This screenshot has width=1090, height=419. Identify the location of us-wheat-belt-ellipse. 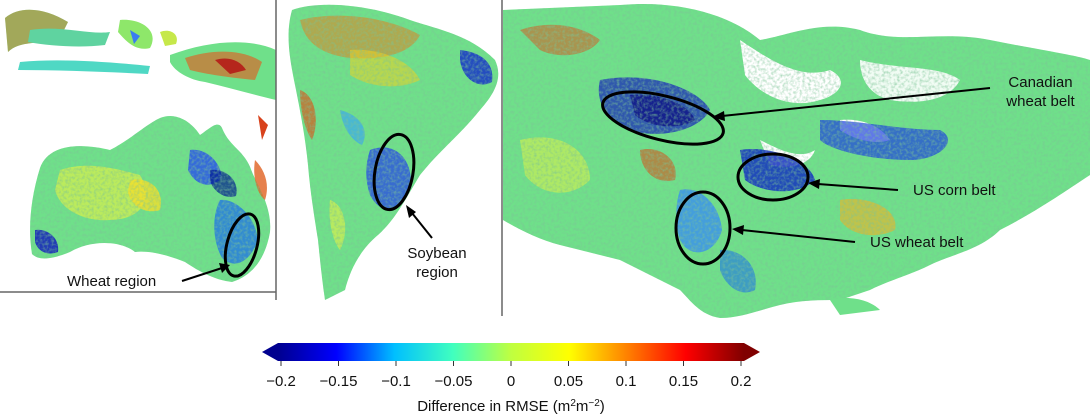
(703, 228).